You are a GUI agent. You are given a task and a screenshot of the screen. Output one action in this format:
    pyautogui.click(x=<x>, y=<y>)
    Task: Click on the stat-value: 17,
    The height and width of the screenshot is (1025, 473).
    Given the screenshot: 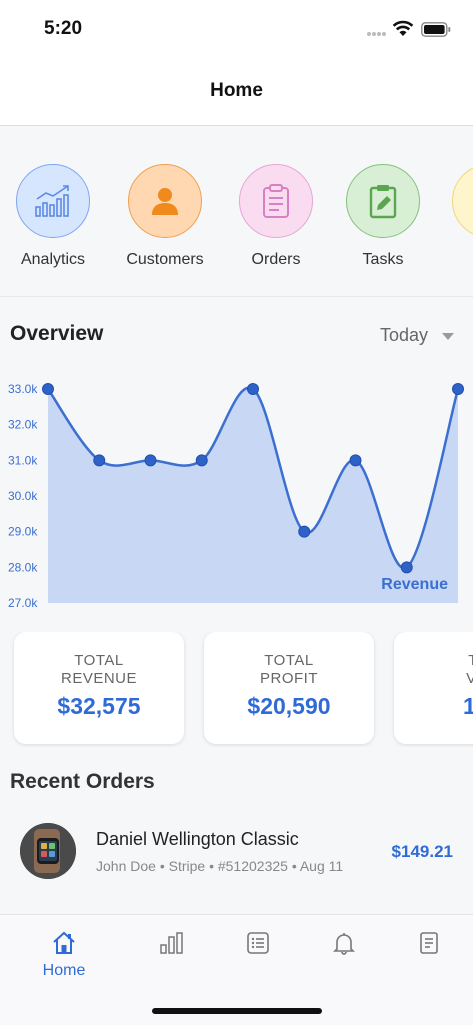 What is the action you would take?
    pyautogui.click(x=468, y=706)
    